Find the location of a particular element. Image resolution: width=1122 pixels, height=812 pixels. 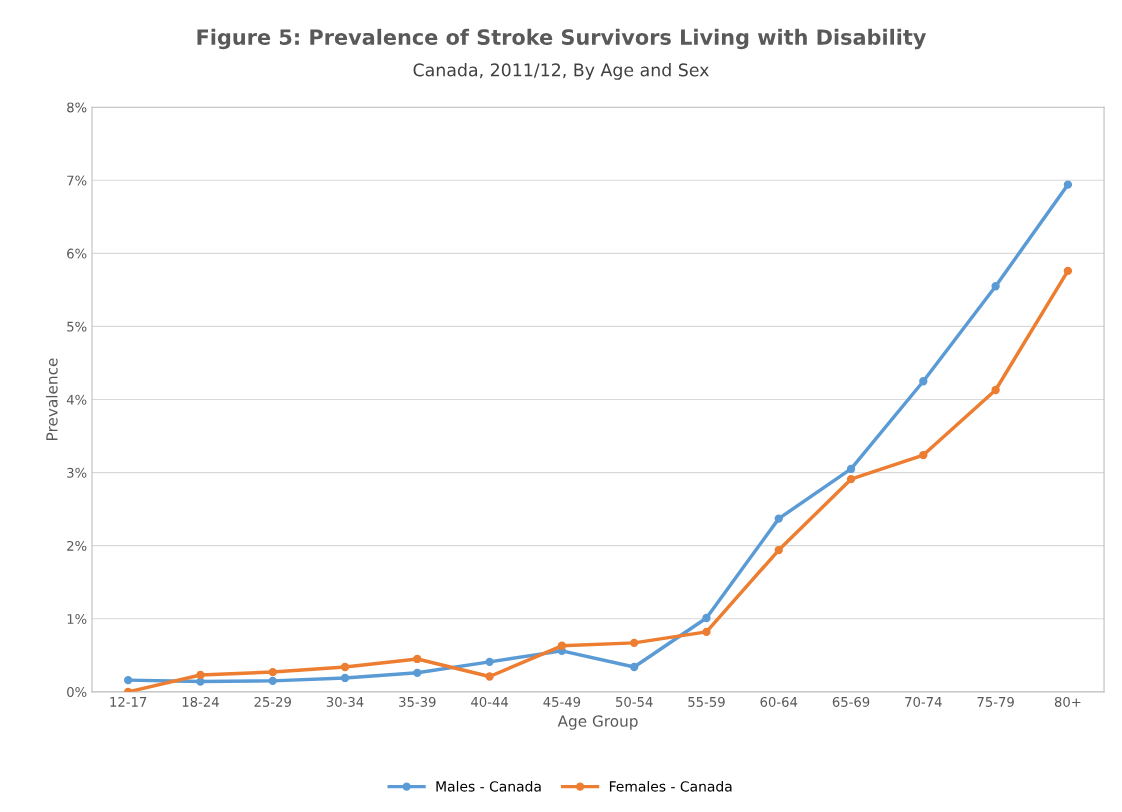

y-tick-label: 3% is located at coordinates (77, 472).